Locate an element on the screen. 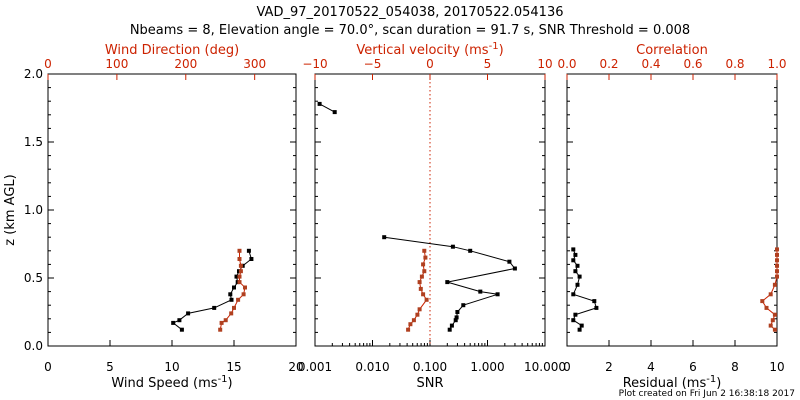 Image resolution: width=800 pixels, height=400 pixels. x-top-tick-label: 10 is located at coordinates (544, 64).